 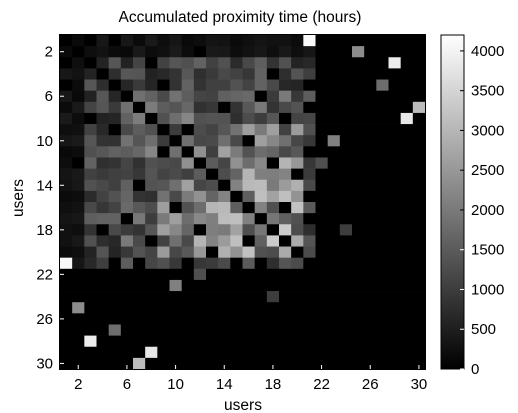 I want to click on x-tick-label: 22, so click(x=321, y=384).